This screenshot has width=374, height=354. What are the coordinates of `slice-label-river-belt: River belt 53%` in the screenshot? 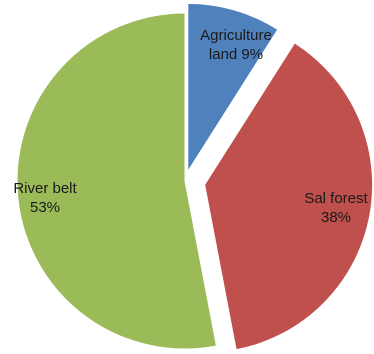 It's located at (45, 198).